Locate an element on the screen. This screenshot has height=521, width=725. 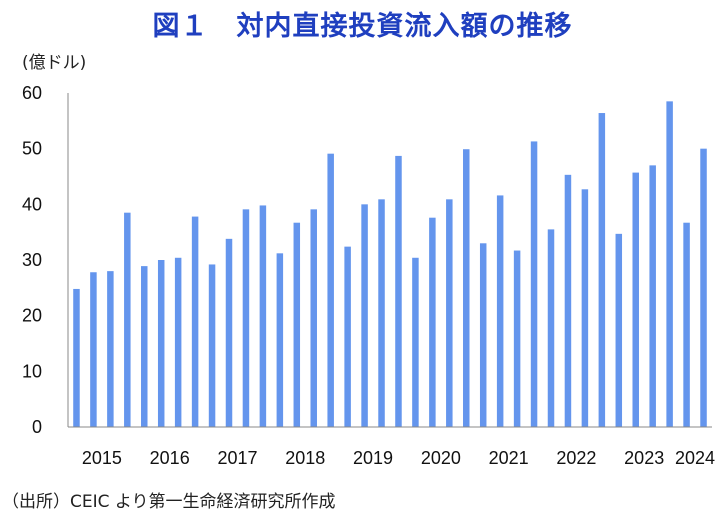
x-tick-label: 2021 is located at coordinates (509, 458).